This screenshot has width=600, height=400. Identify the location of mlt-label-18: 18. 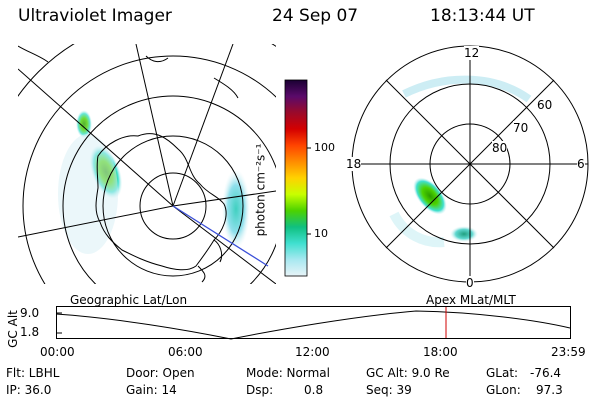
(354, 164).